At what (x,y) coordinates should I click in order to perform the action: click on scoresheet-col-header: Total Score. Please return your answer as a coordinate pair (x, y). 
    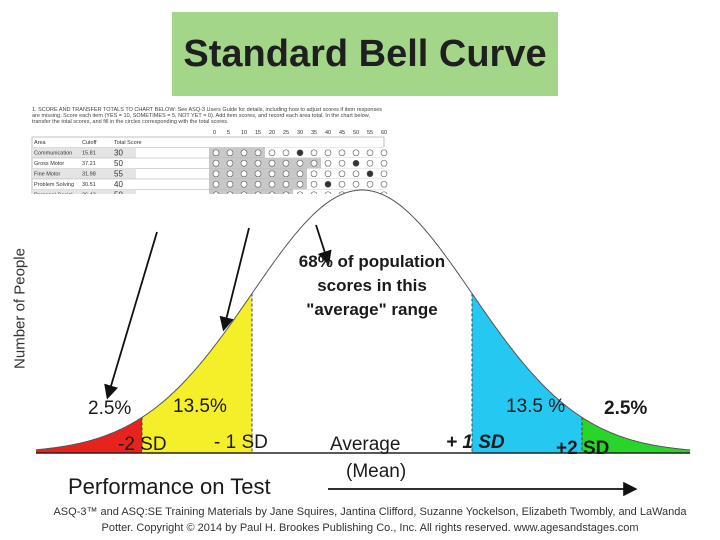
    Looking at the image, I should click on (128, 143).